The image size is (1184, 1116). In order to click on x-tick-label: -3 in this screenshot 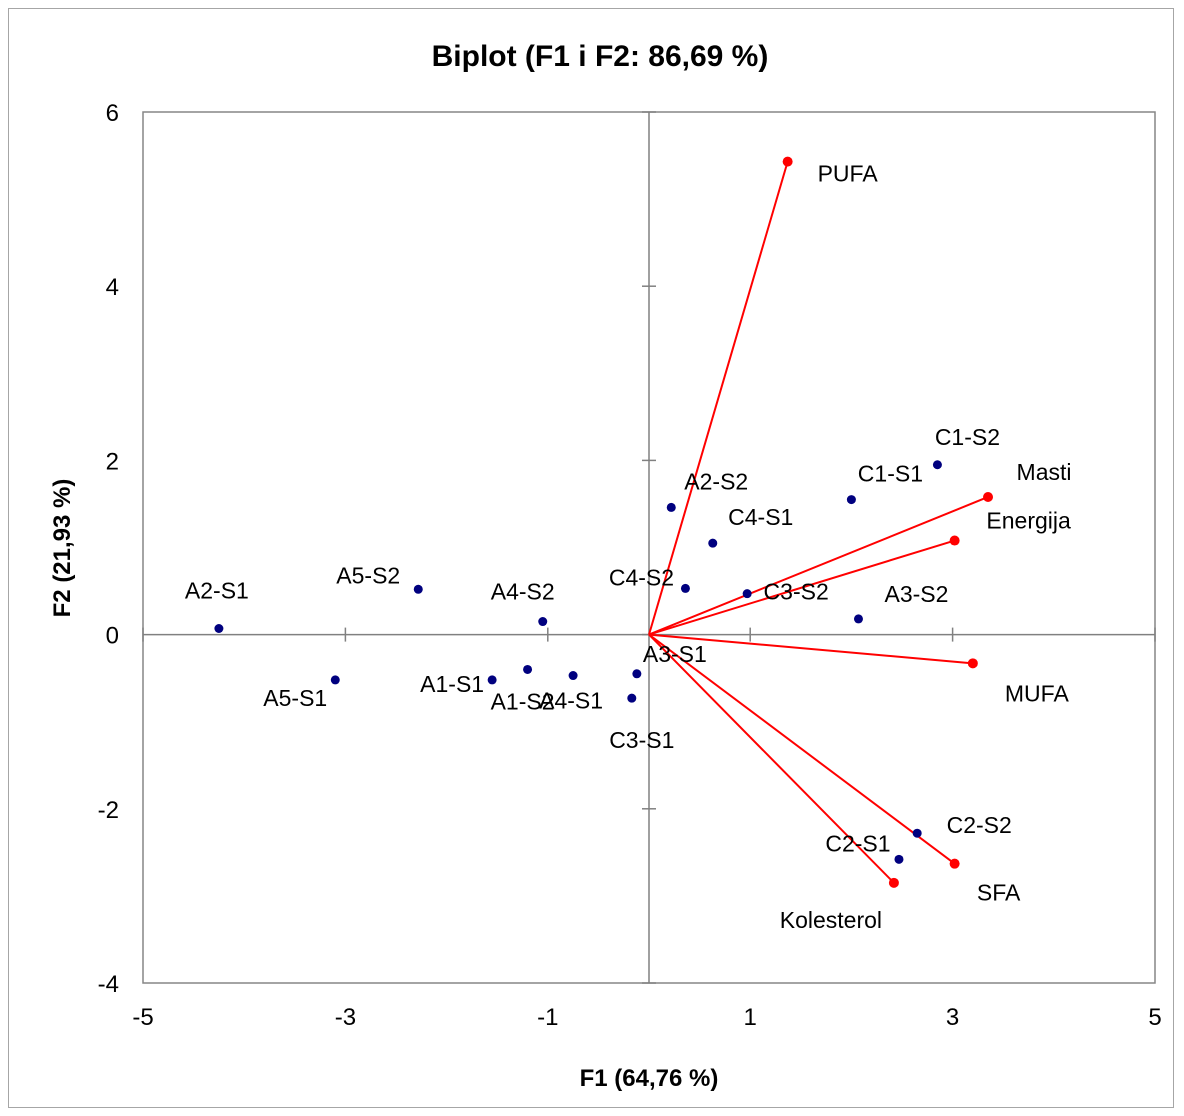, I will do `click(345, 1017)`.